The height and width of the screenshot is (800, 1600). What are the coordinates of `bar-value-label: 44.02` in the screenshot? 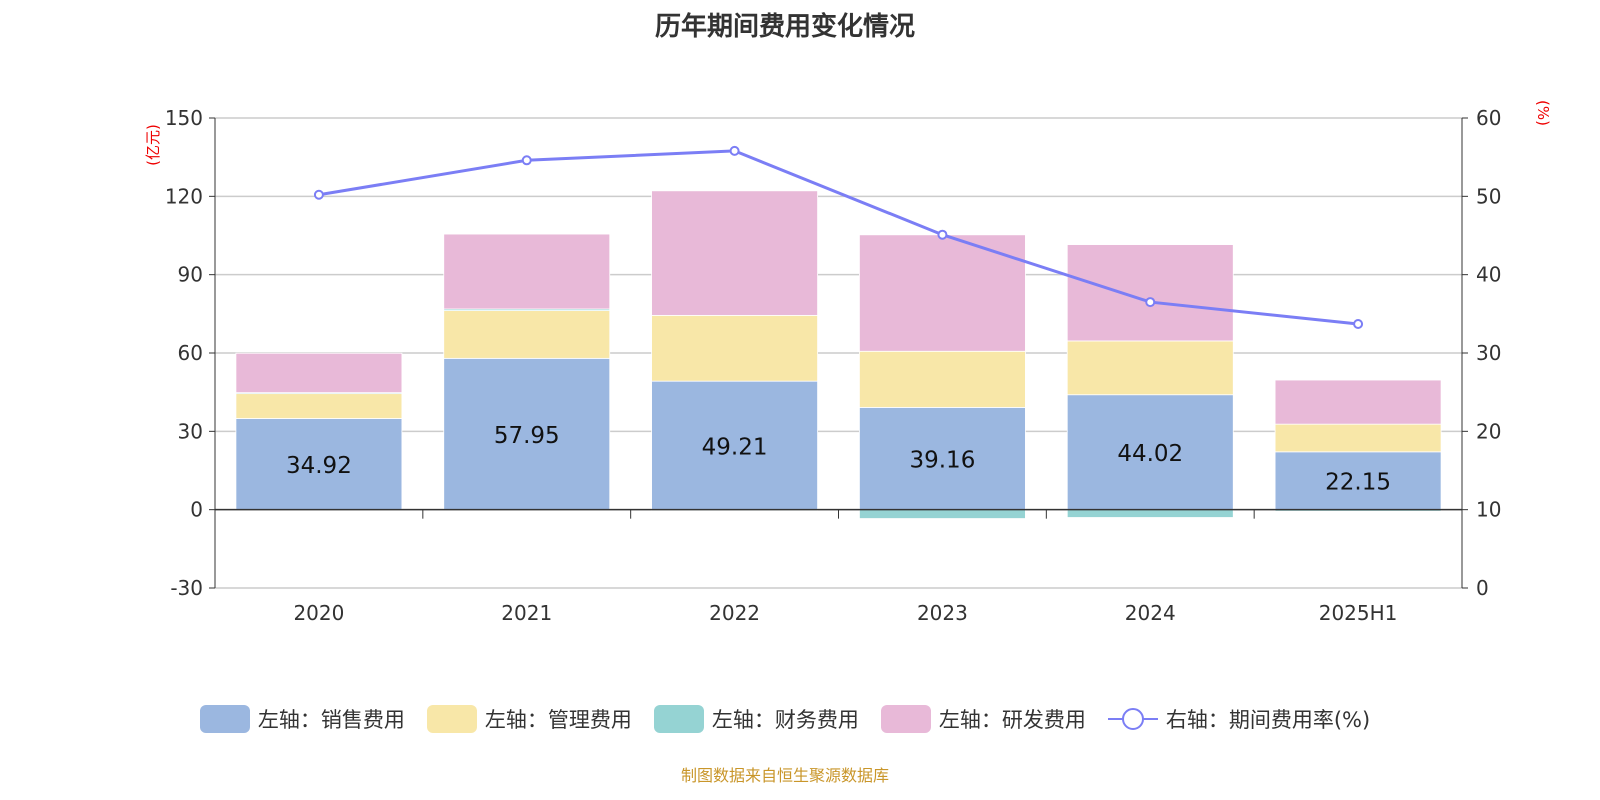 It's located at (1150, 454).